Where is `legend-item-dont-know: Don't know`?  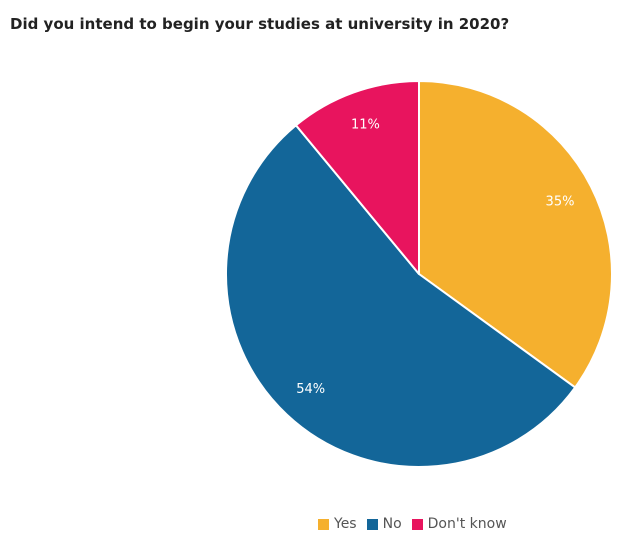
legend-item-dont-know: Don't know is located at coordinates (459, 524).